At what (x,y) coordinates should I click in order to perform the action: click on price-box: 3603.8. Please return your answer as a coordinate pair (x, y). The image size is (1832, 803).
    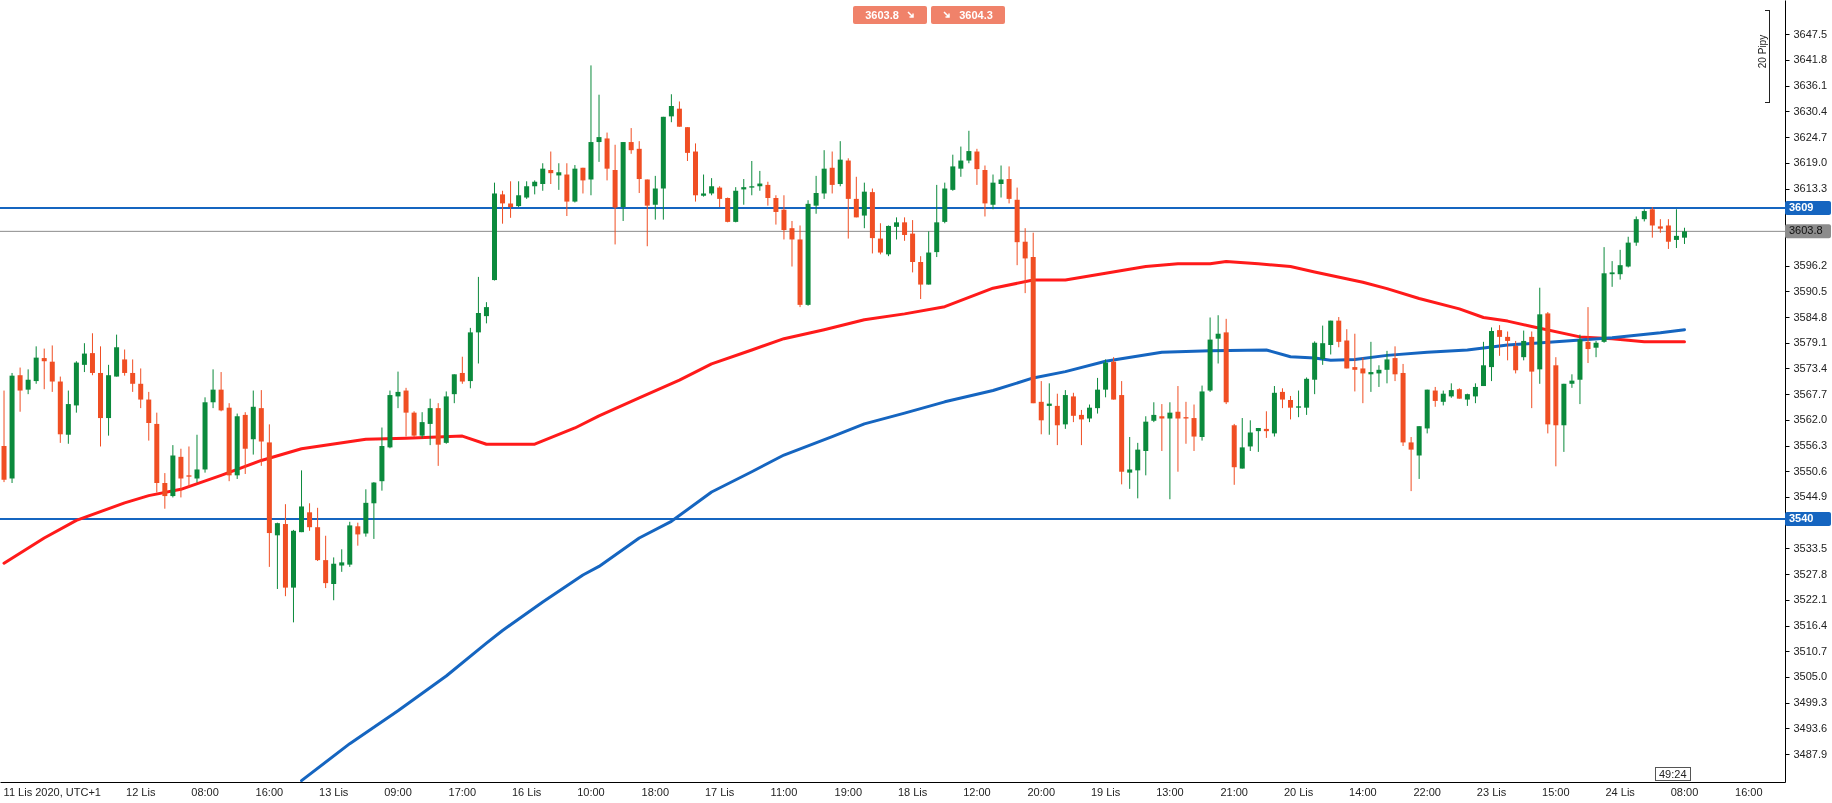
    Looking at the image, I should click on (890, 15).